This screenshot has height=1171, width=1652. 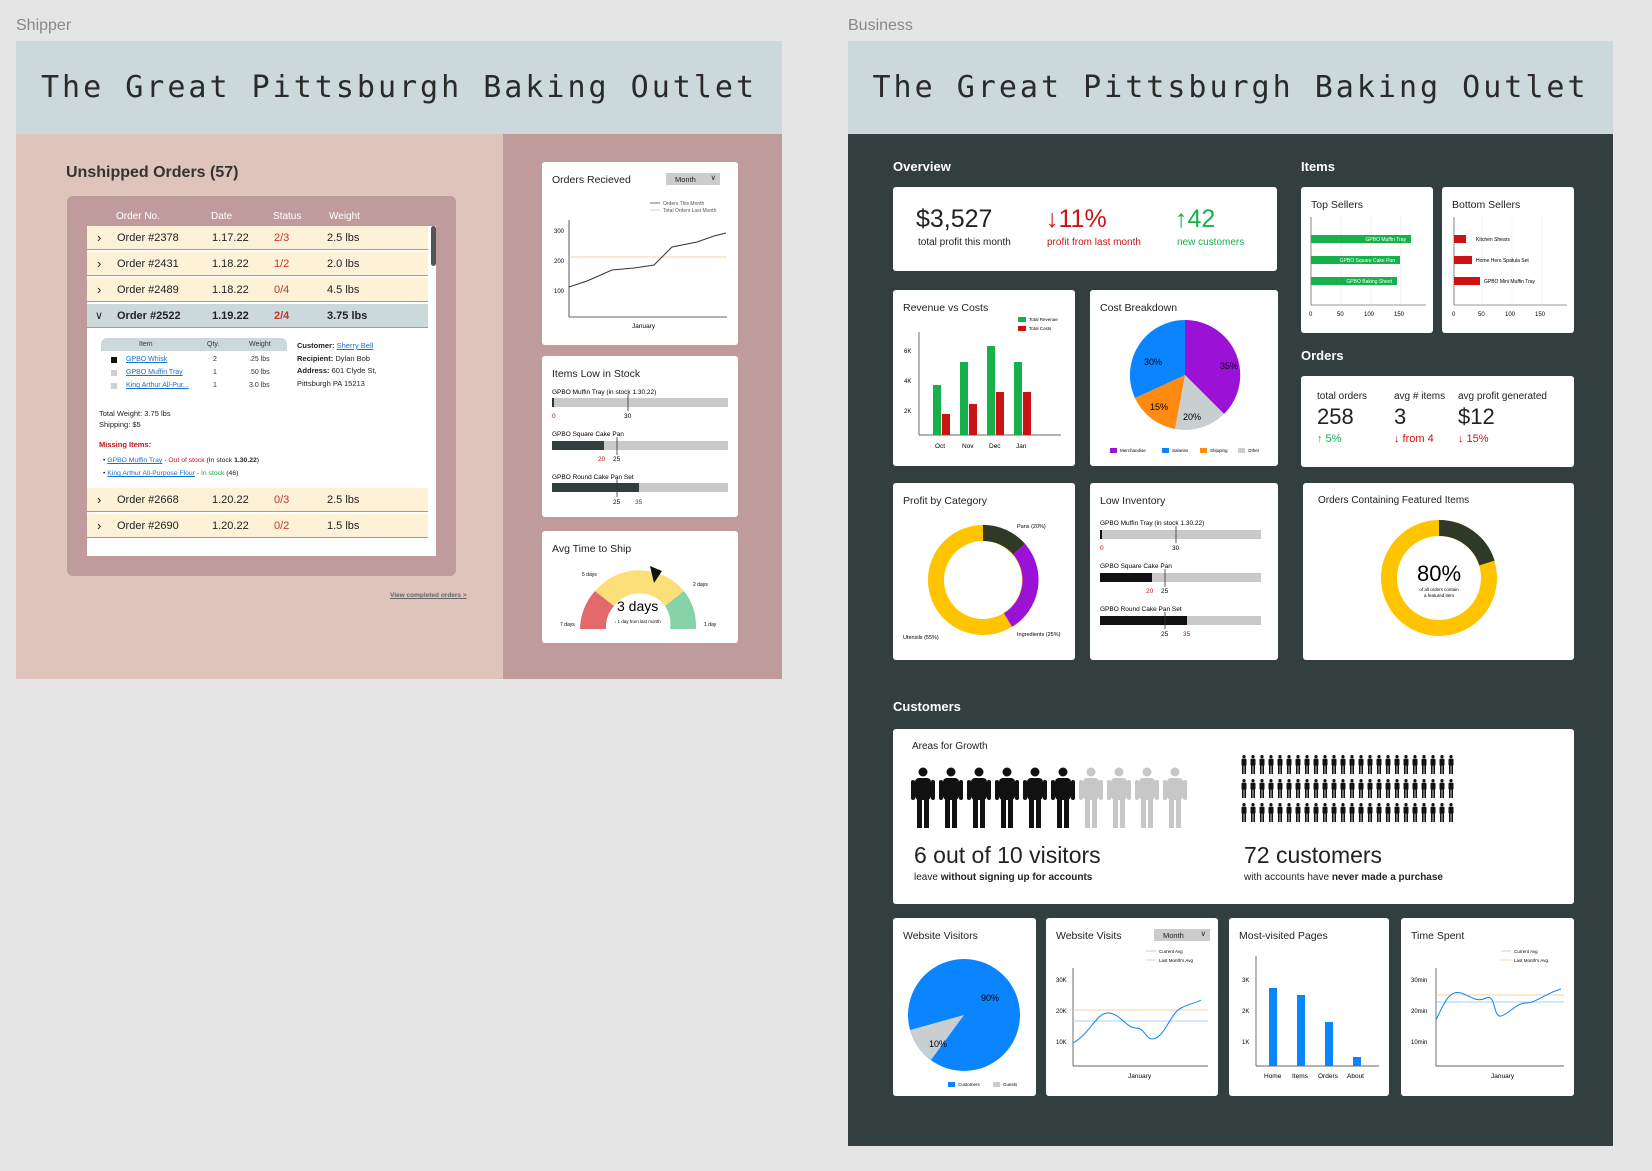 What do you see at coordinates (1219, 450) in the screenshot?
I see `legend-item: Shipping` at bounding box center [1219, 450].